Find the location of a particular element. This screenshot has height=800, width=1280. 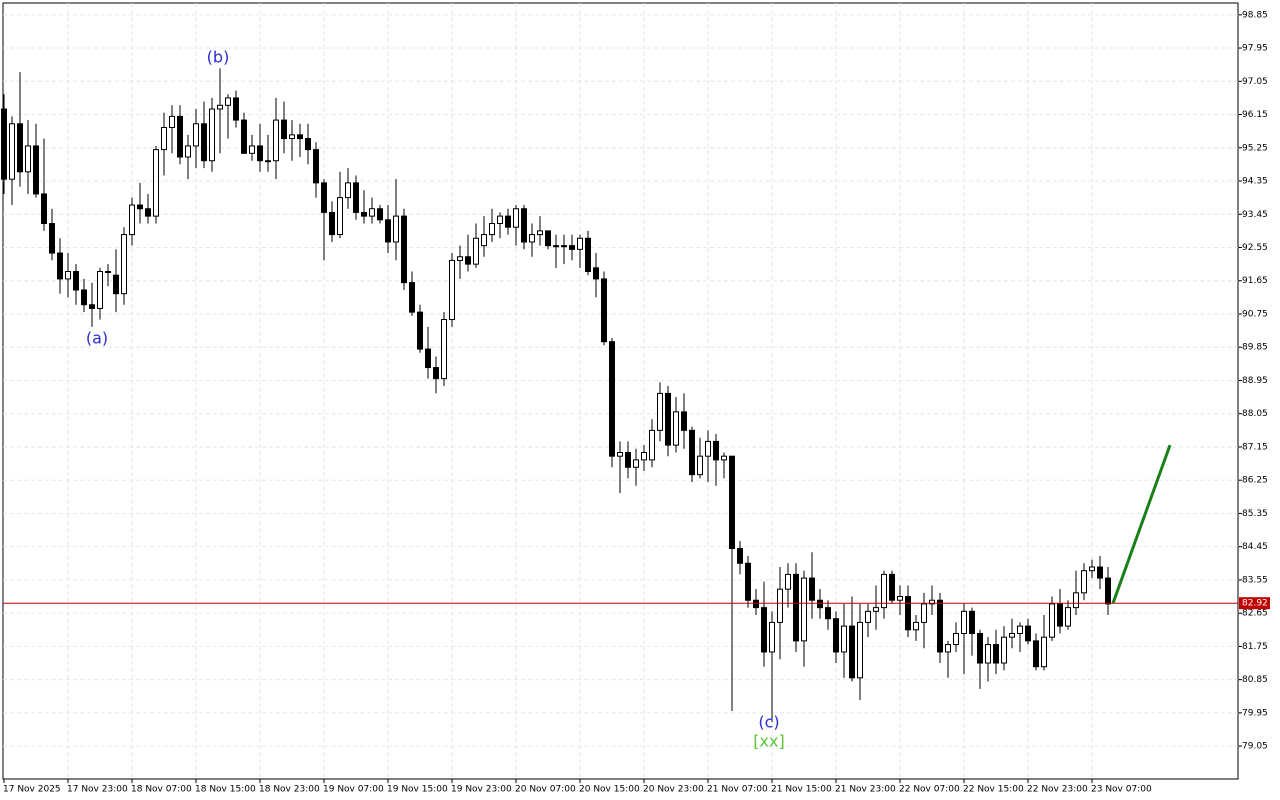

y-tick-label: 89.85 is located at coordinates (1255, 348).